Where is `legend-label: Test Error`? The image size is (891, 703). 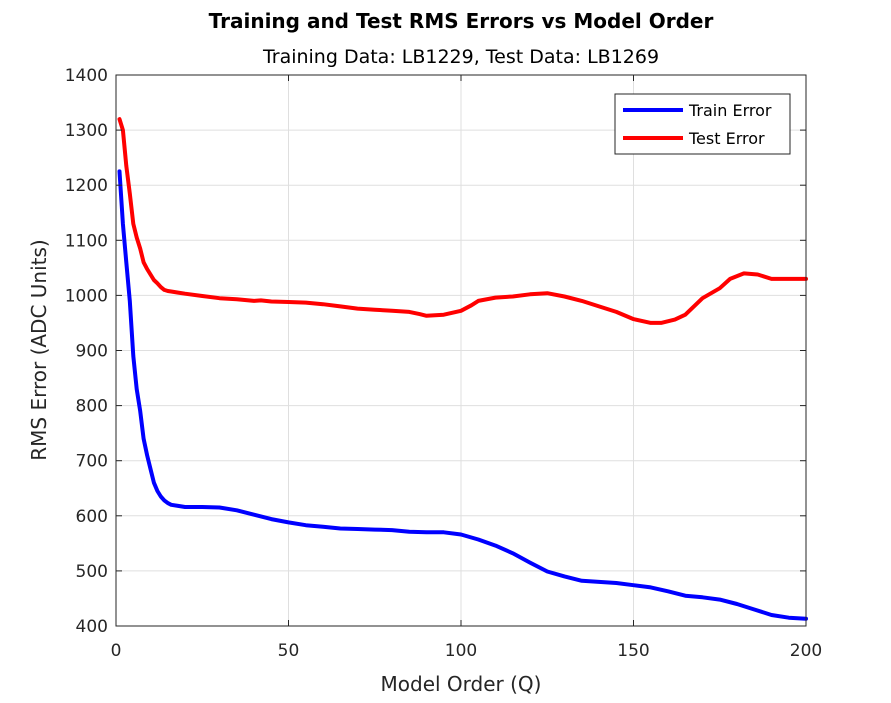
legend-label: Test Error is located at coordinates (726, 138).